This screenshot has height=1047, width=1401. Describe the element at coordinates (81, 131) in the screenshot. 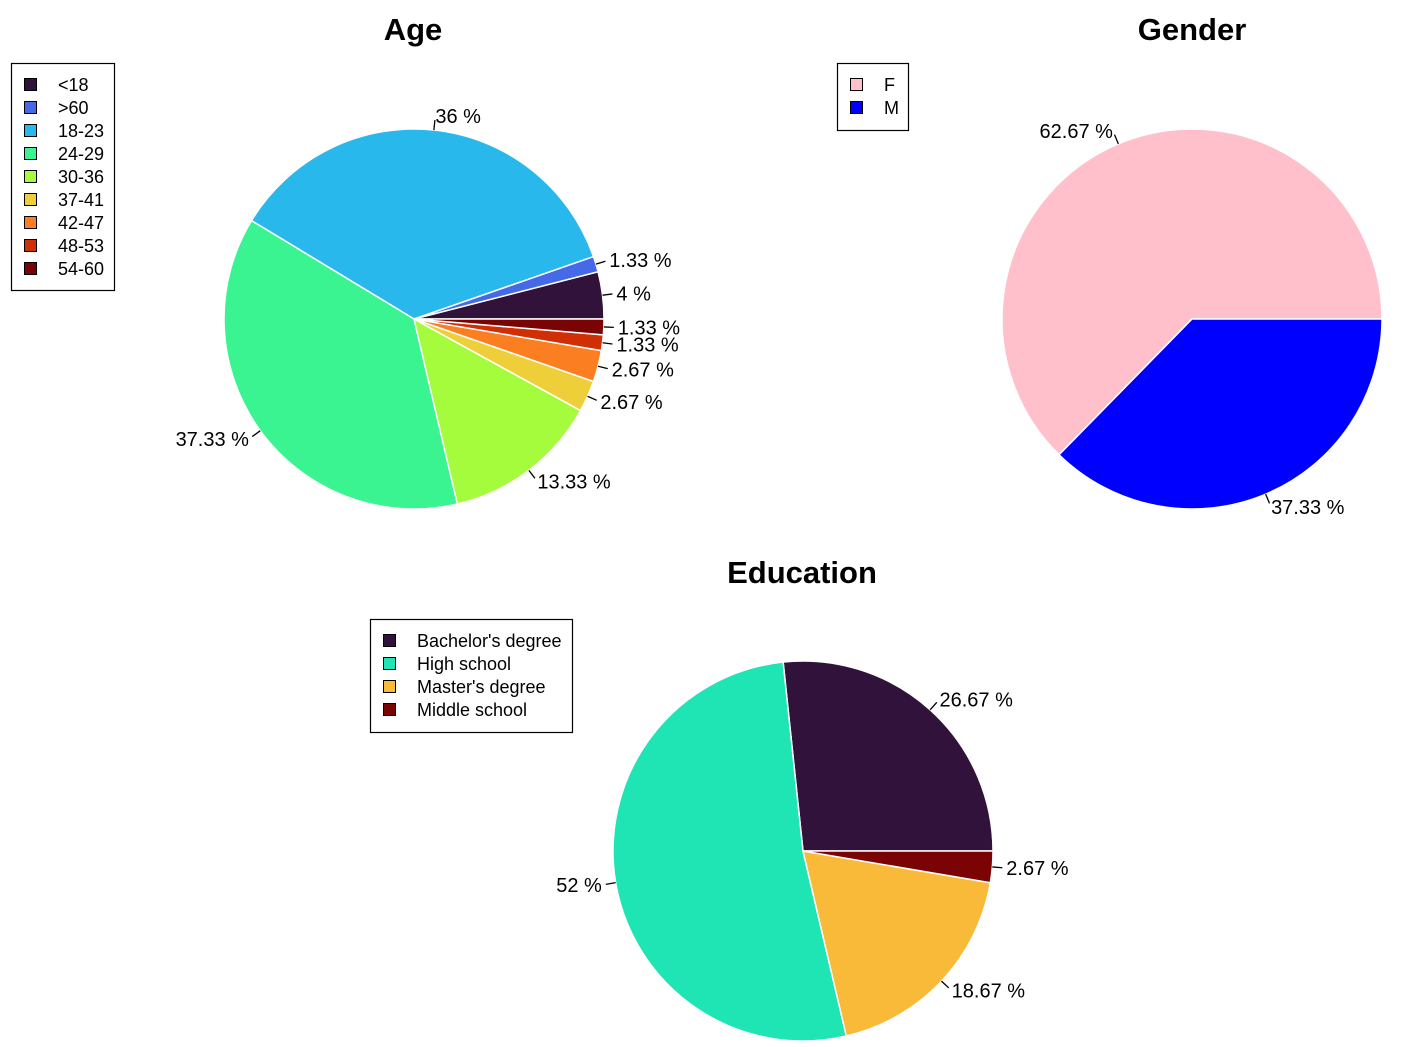

I see `age-legend-label-18-23: 18-23` at that location.